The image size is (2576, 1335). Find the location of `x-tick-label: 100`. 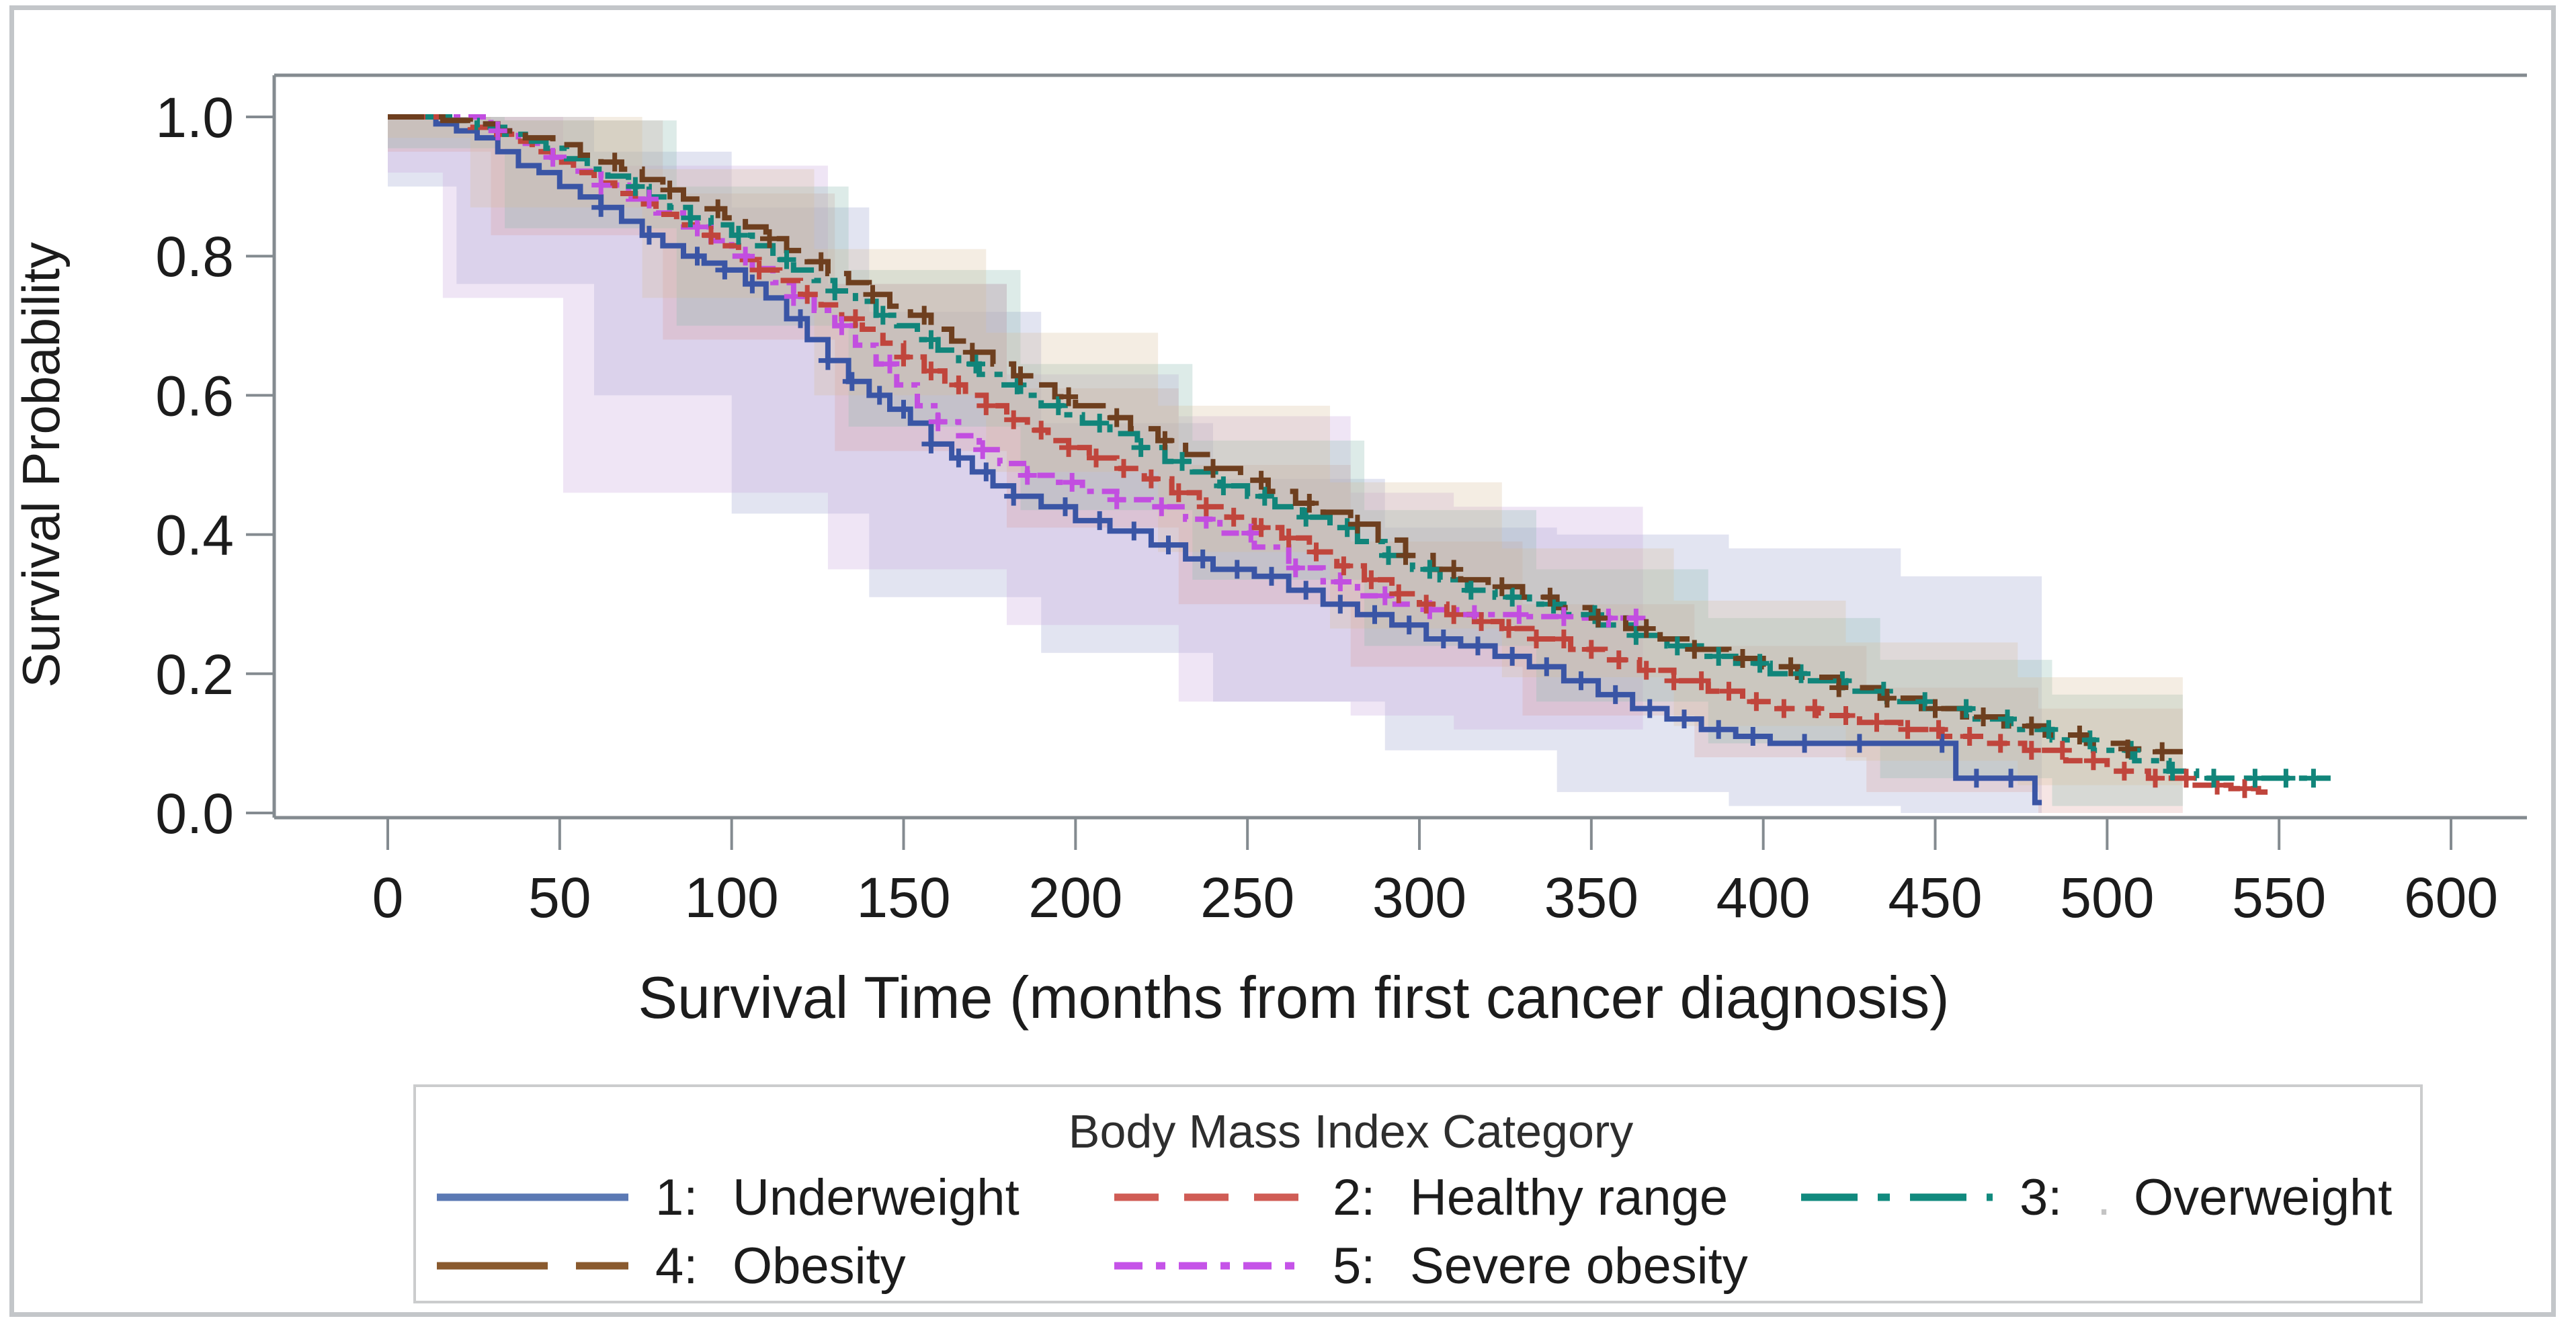

x-tick-label: 100 is located at coordinates (732, 897).